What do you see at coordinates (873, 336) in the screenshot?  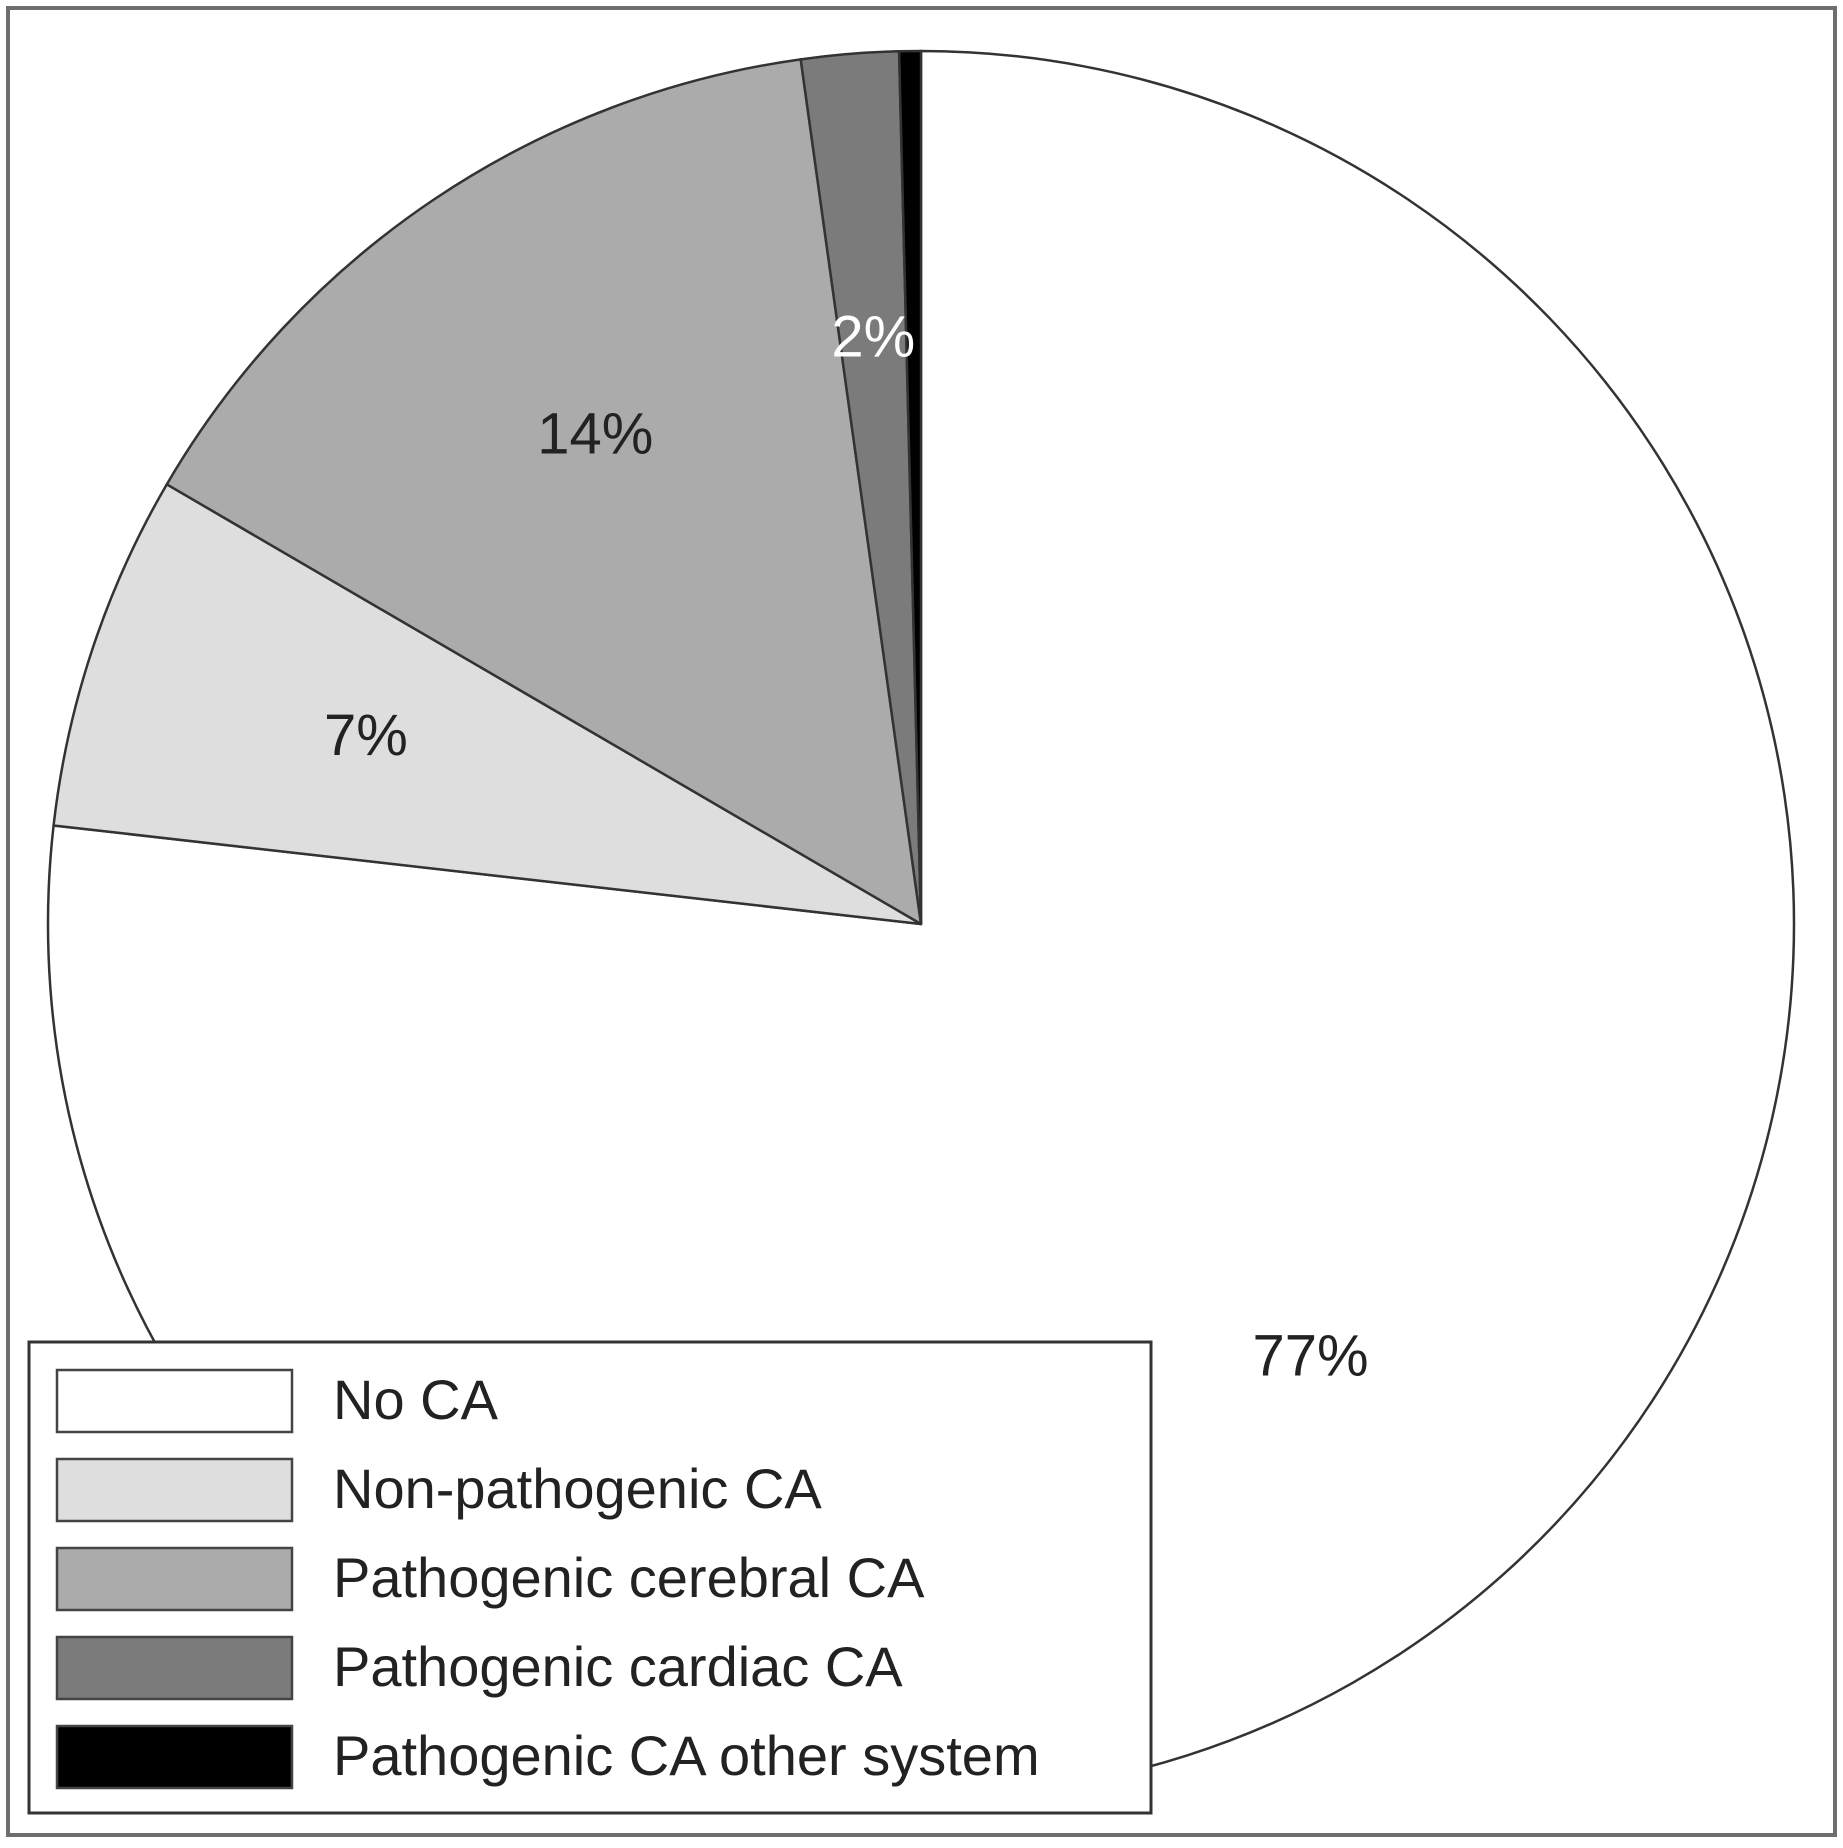 I see `data-label: 2%` at bounding box center [873, 336].